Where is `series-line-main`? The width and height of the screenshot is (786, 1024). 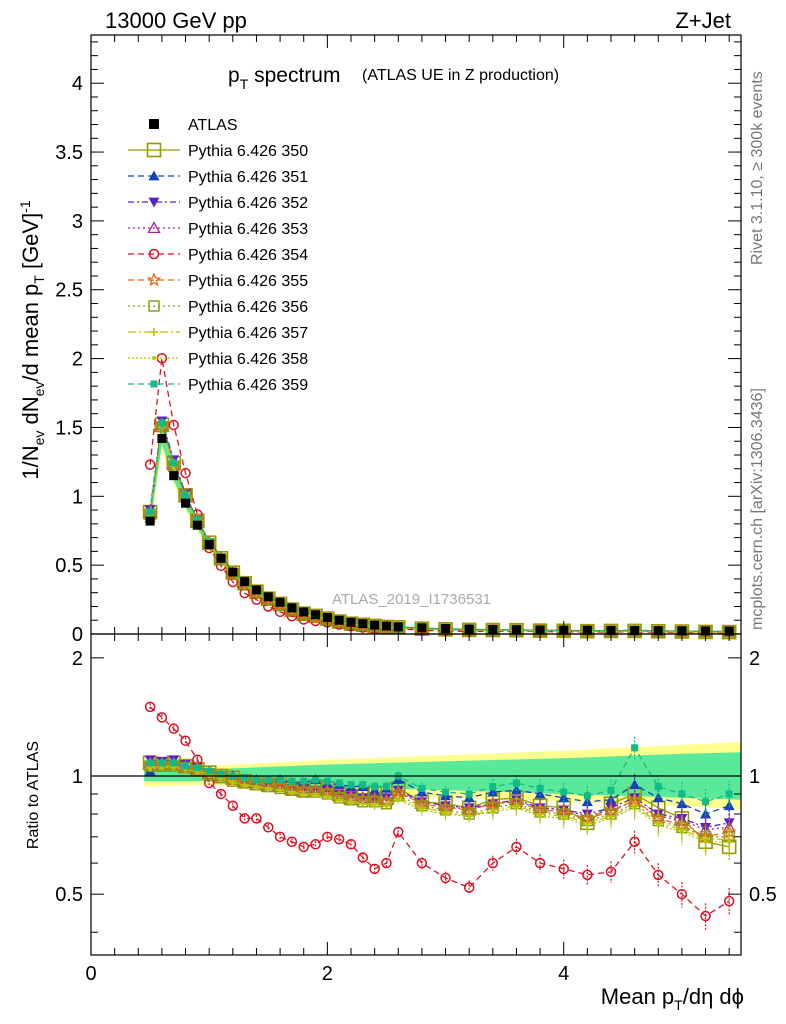
series-line-main is located at coordinates (439, 530).